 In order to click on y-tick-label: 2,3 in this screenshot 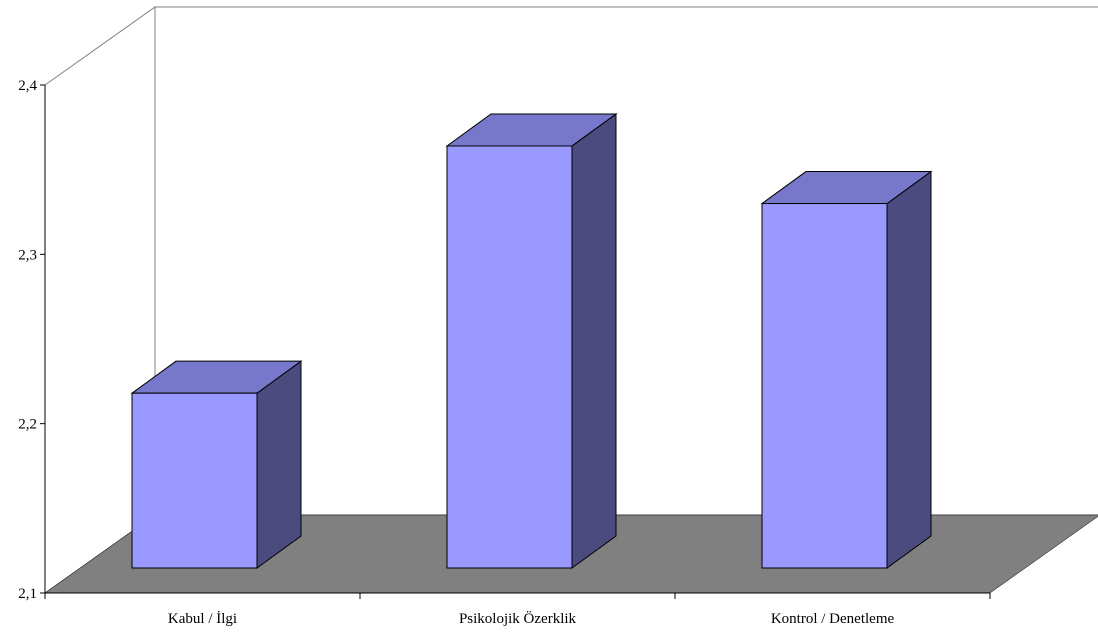, I will do `click(27, 255)`.